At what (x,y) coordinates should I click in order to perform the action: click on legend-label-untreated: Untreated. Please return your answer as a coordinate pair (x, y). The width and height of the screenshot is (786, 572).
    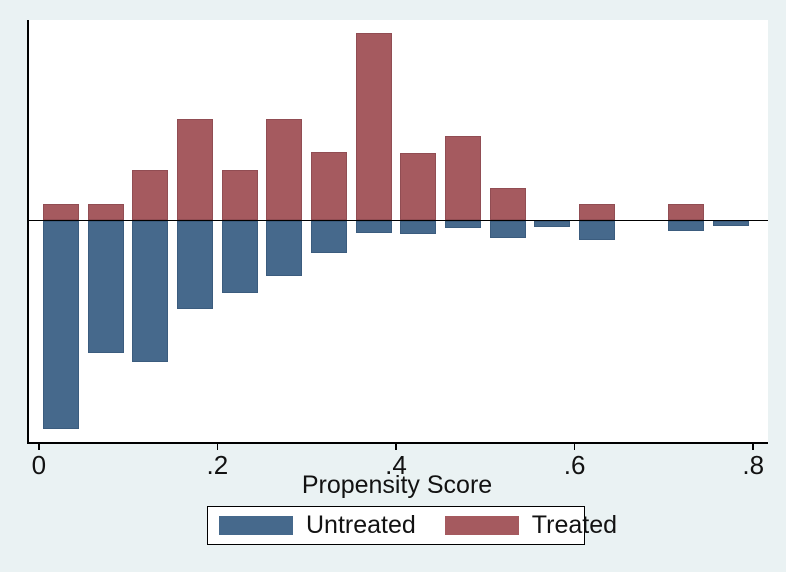
    Looking at the image, I should click on (361, 525).